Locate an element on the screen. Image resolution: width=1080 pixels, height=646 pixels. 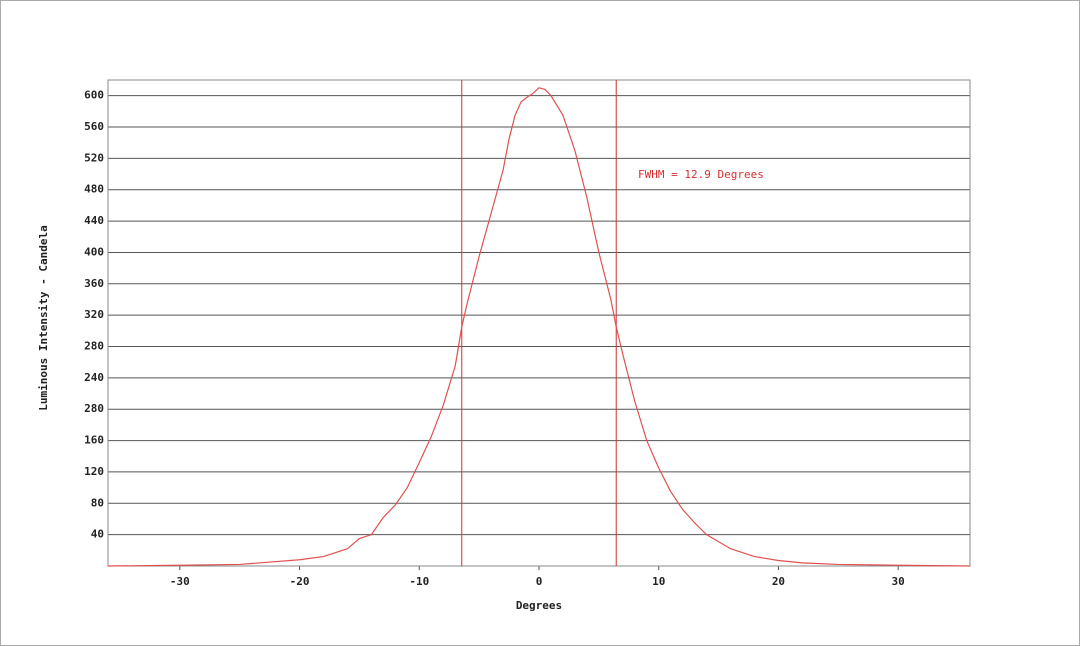
y-tick-label: 160 is located at coordinates (94, 440).